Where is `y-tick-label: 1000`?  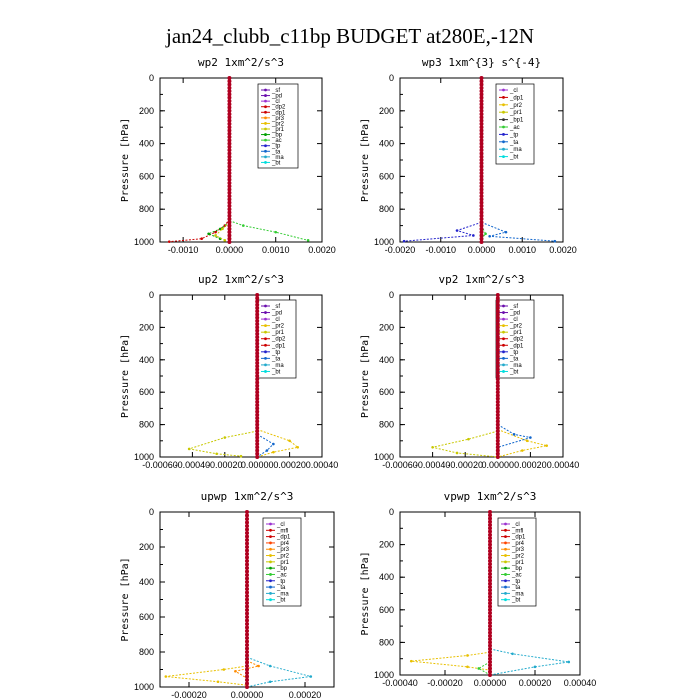
y-tick-label: 1000 is located at coordinates (384, 242).